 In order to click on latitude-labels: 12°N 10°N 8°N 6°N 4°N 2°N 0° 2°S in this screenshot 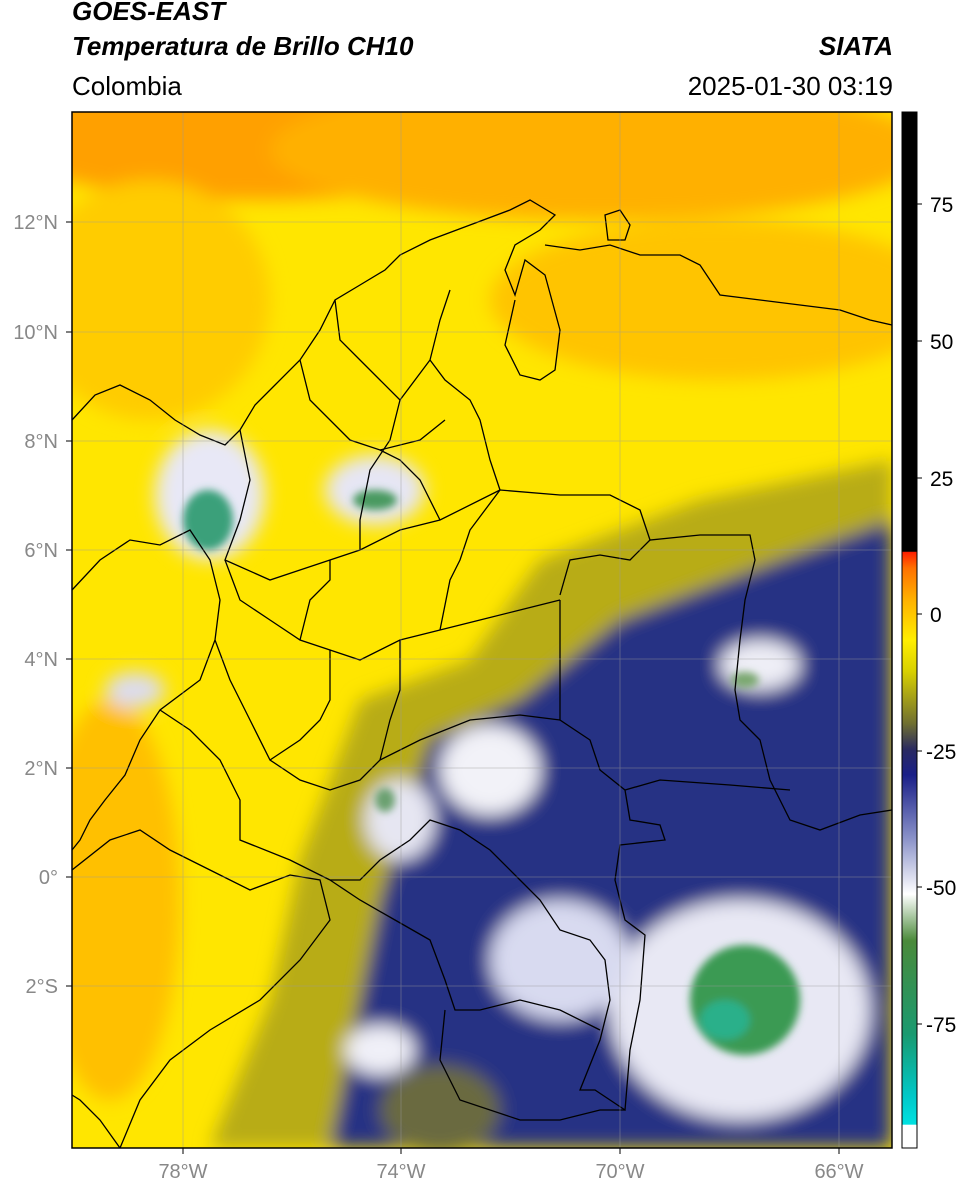, I will do `click(35, 605)`.